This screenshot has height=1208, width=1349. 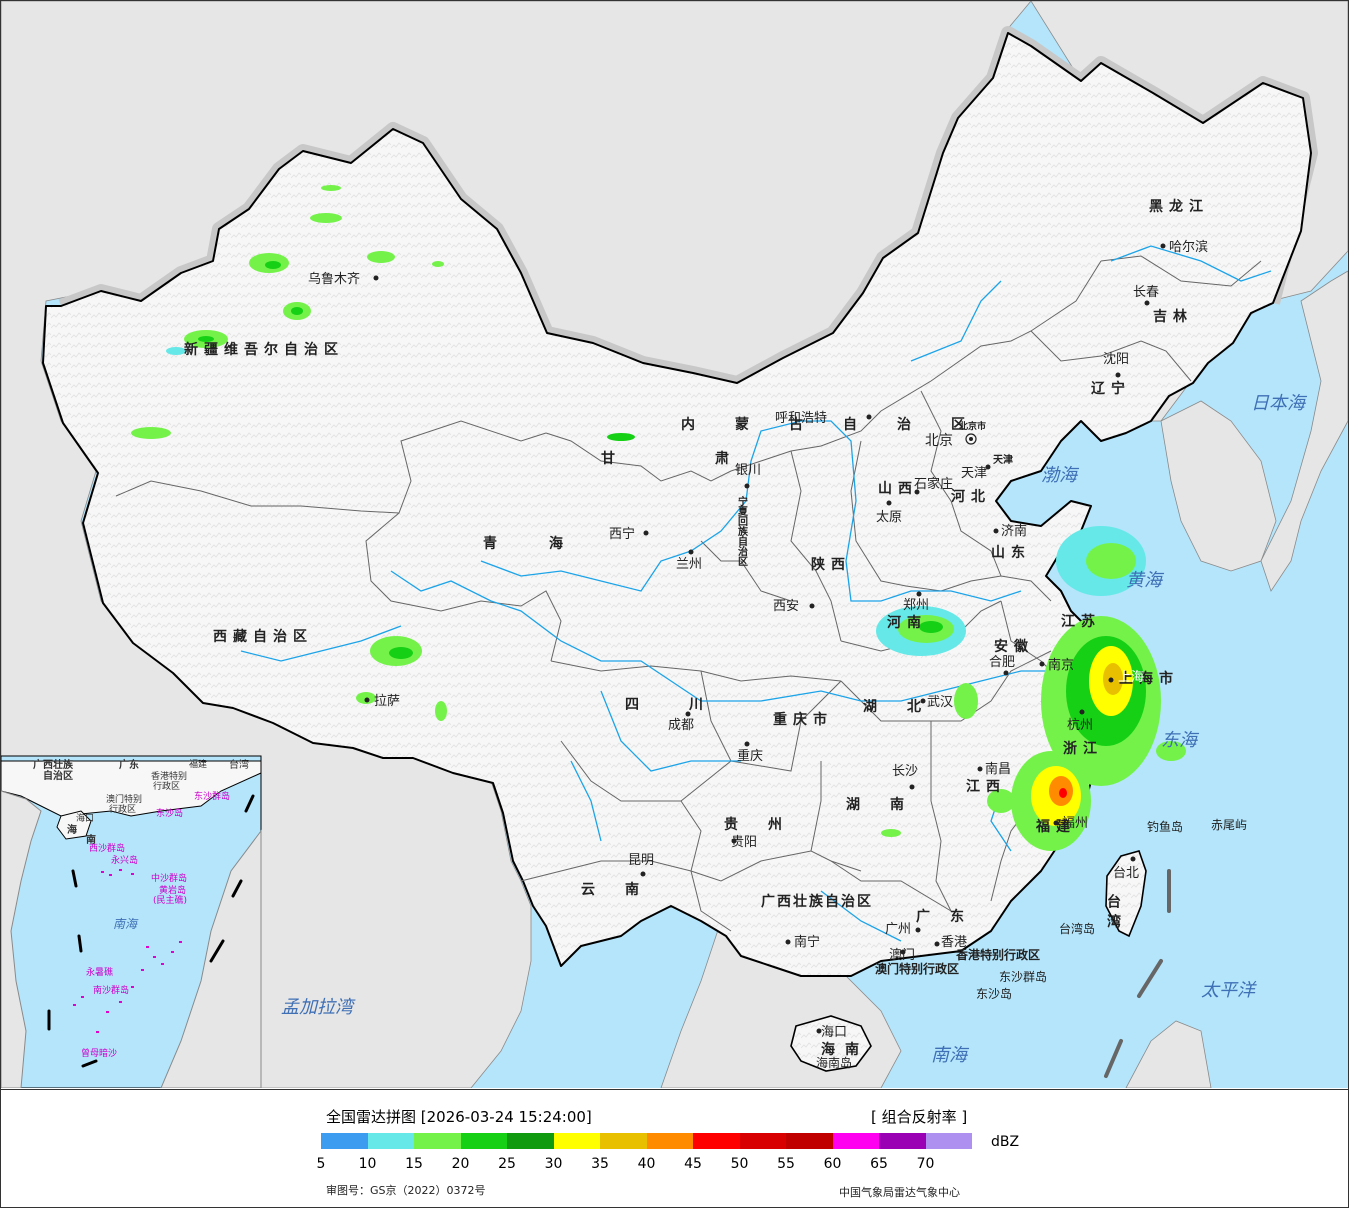 I want to click on city-dot-shenyang, so click(x=1118, y=375).